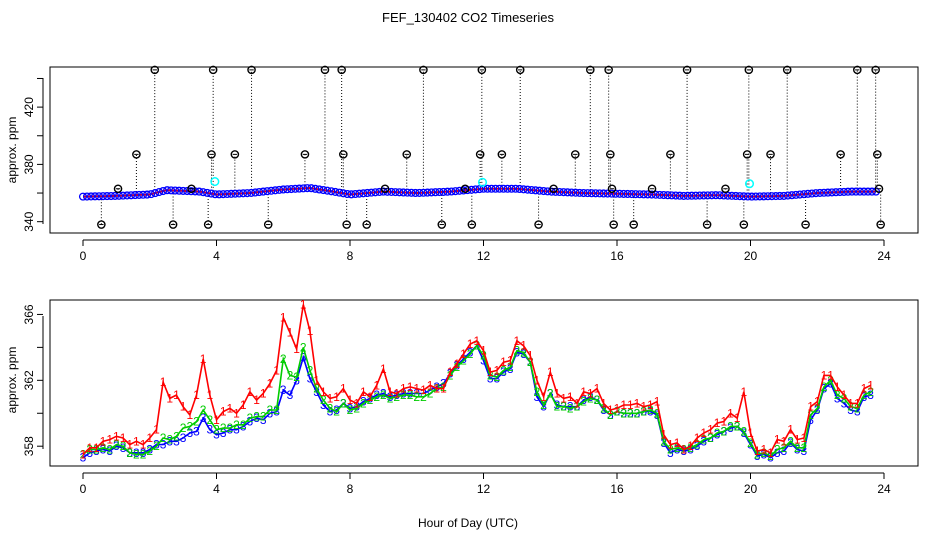 The height and width of the screenshot is (540, 936). What do you see at coordinates (617, 256) in the screenshot?
I see `top-x-tick-label: 16` at bounding box center [617, 256].